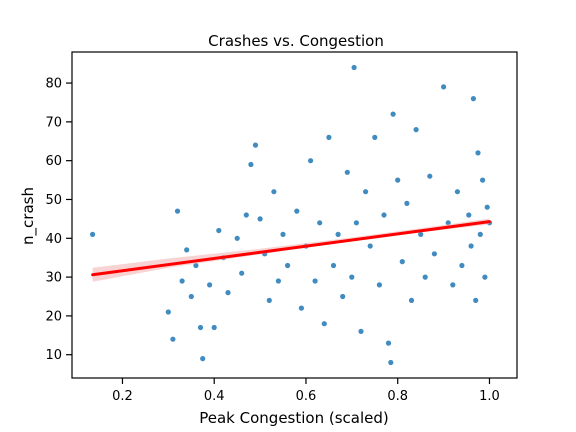 This screenshot has height=432, width=576. Describe the element at coordinates (296, 41) in the screenshot. I see `chart-title: Crashes vs. Congestion` at that location.